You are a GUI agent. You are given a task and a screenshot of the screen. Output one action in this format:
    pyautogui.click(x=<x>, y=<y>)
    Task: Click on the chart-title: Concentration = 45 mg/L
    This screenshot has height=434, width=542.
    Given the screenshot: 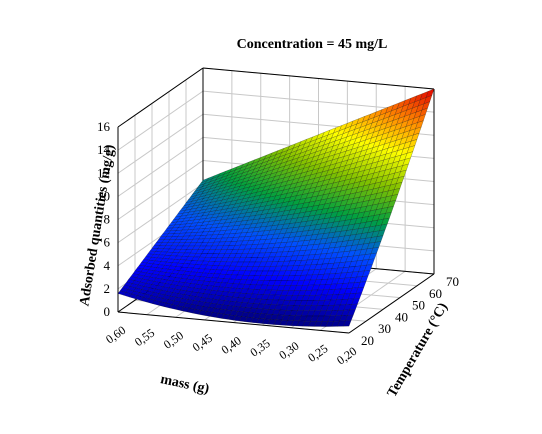 What is the action you would take?
    pyautogui.click(x=312, y=44)
    